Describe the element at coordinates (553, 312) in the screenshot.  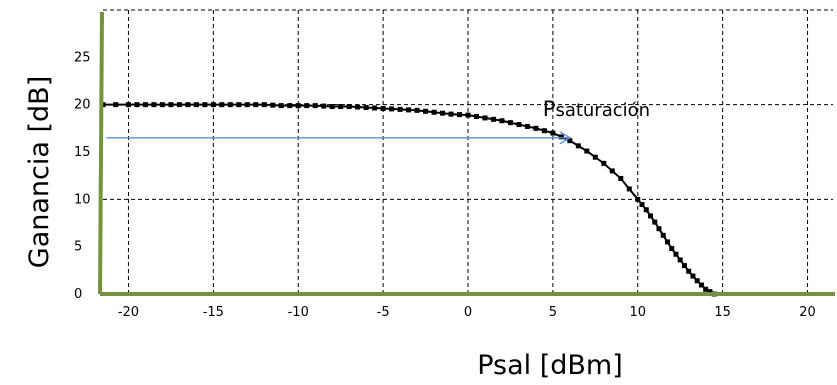
I see `x-tick-label: 5` at that location.